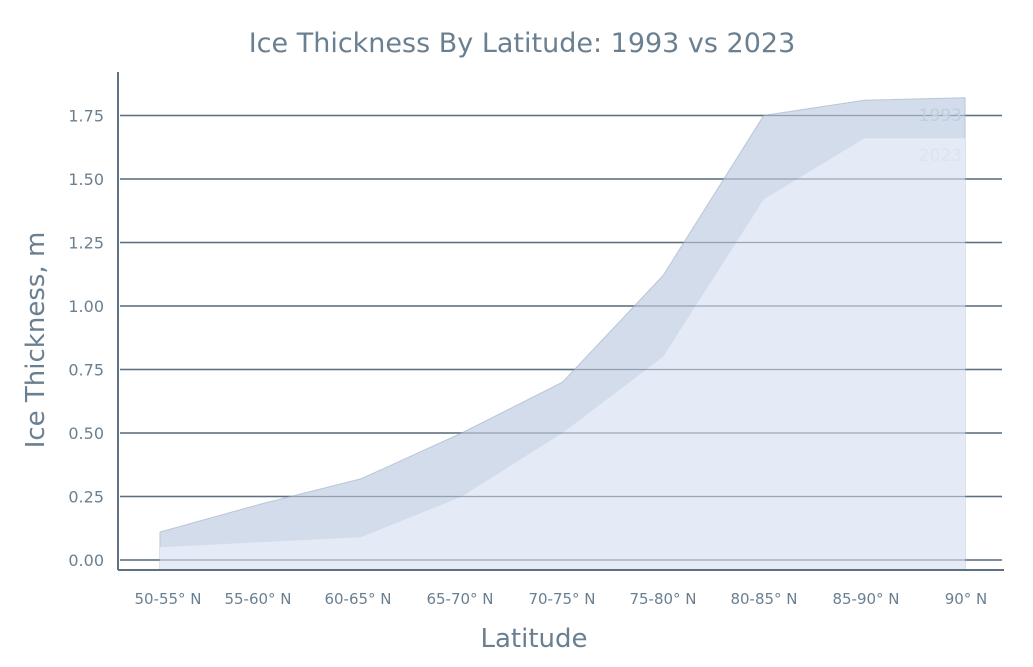  What do you see at coordinates (86, 560) in the screenshot?
I see `y-tick-label: 0.00` at bounding box center [86, 560].